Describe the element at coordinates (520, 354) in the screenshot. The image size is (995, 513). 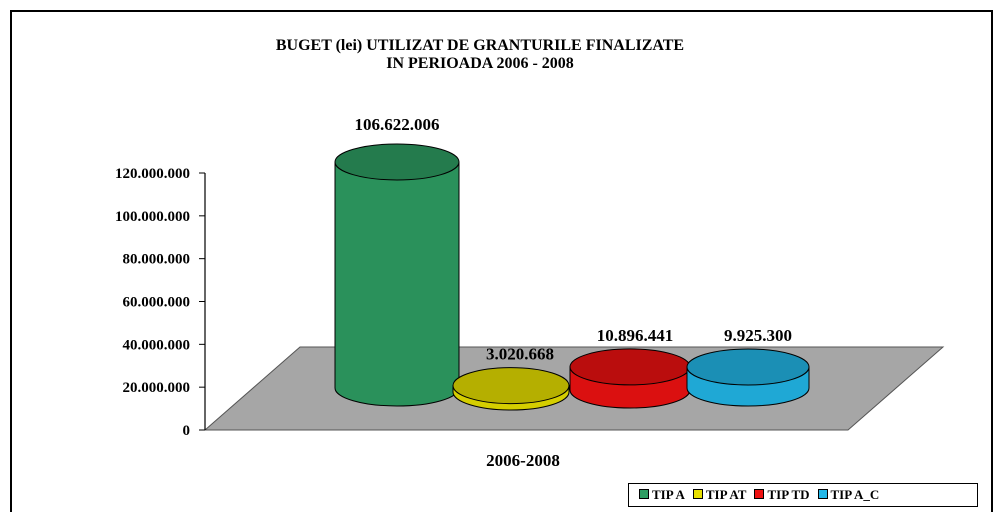
I see `data-label: 3.020.668` at that location.